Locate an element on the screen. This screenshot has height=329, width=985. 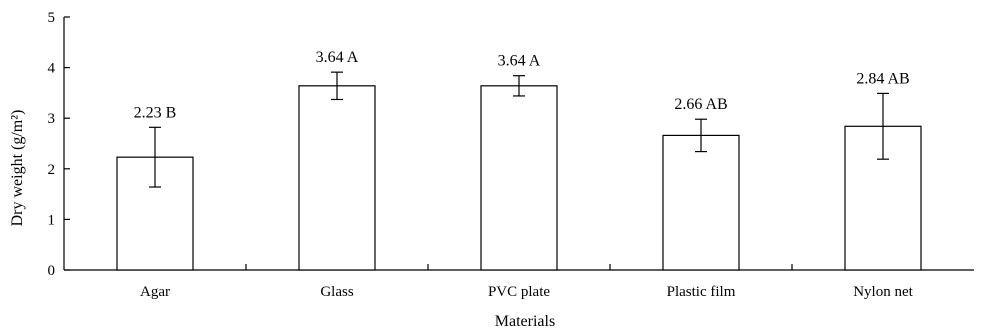
y-tick-label: 2 is located at coordinates (52, 170).